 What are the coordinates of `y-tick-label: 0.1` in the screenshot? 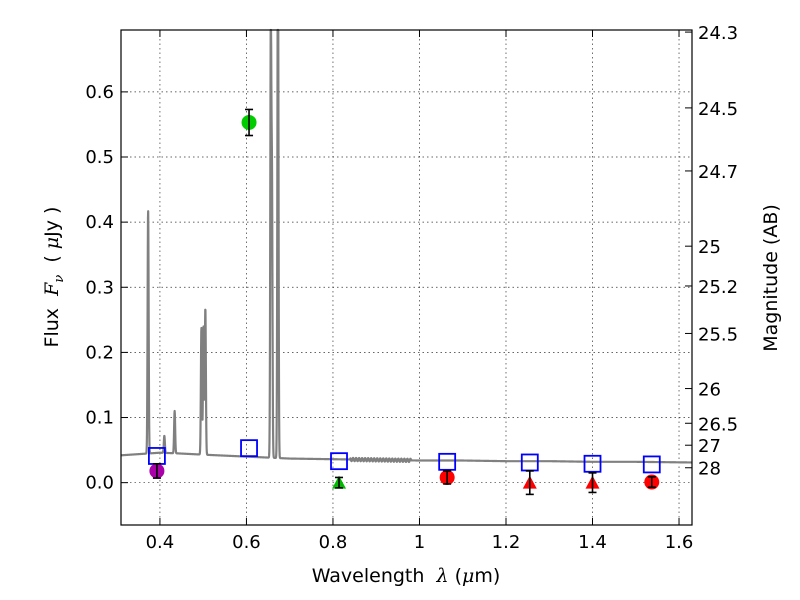 It's located at (99, 418).